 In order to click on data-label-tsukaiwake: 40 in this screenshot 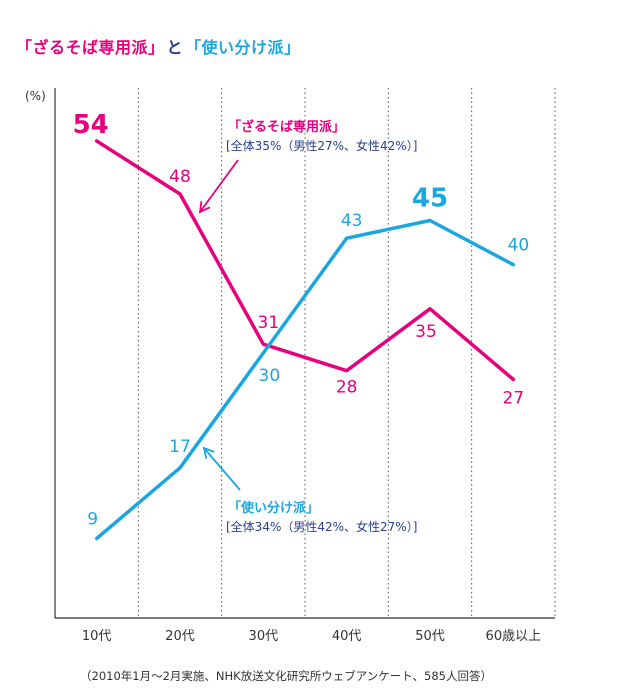, I will do `click(519, 246)`.